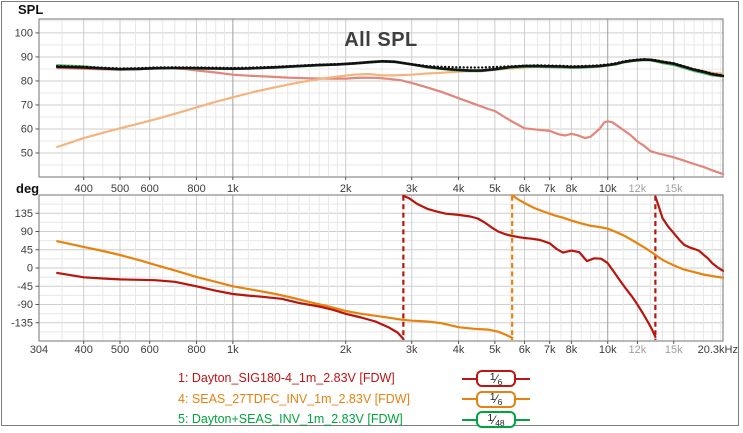  What do you see at coordinates (718, 350) in the screenshot?
I see `x-tick-label: 20.3kHz` at bounding box center [718, 350].